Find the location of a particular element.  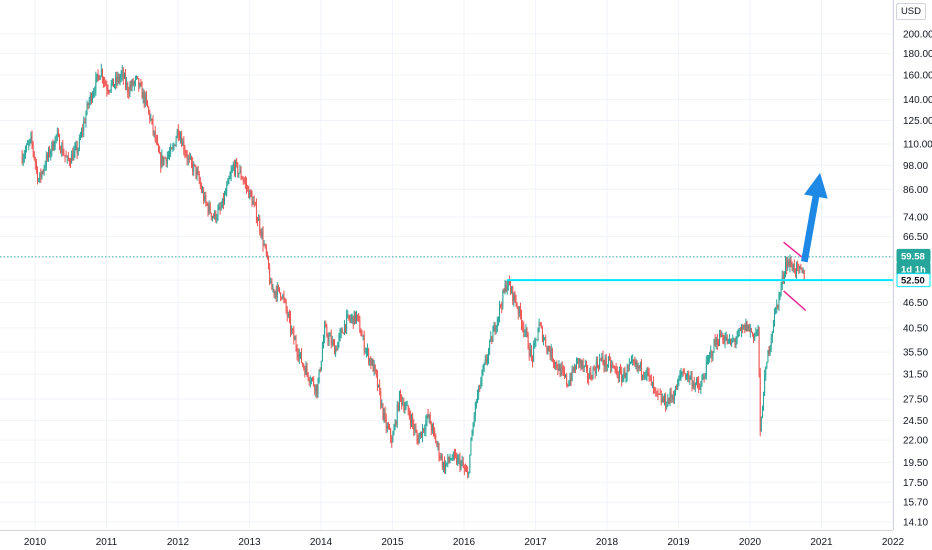

currency-selector: USD is located at coordinates (910, 11).